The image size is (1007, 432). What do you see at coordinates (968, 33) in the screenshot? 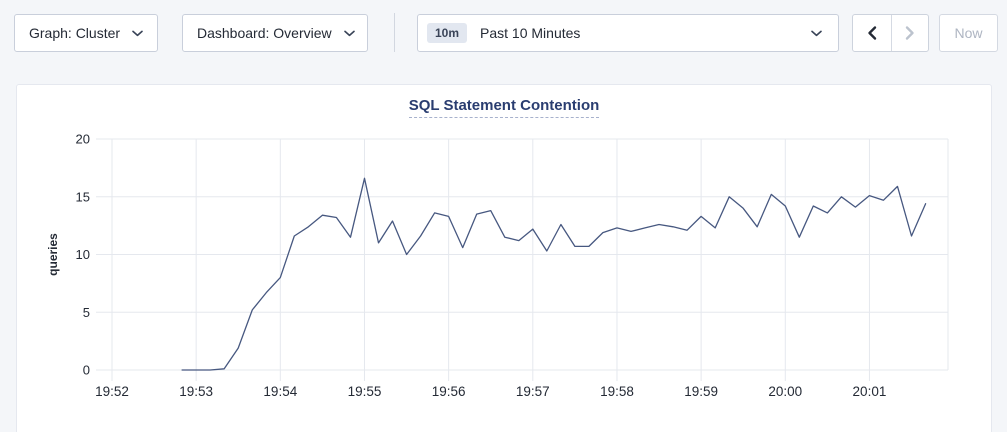
I see `now-button: Now` at bounding box center [968, 33].